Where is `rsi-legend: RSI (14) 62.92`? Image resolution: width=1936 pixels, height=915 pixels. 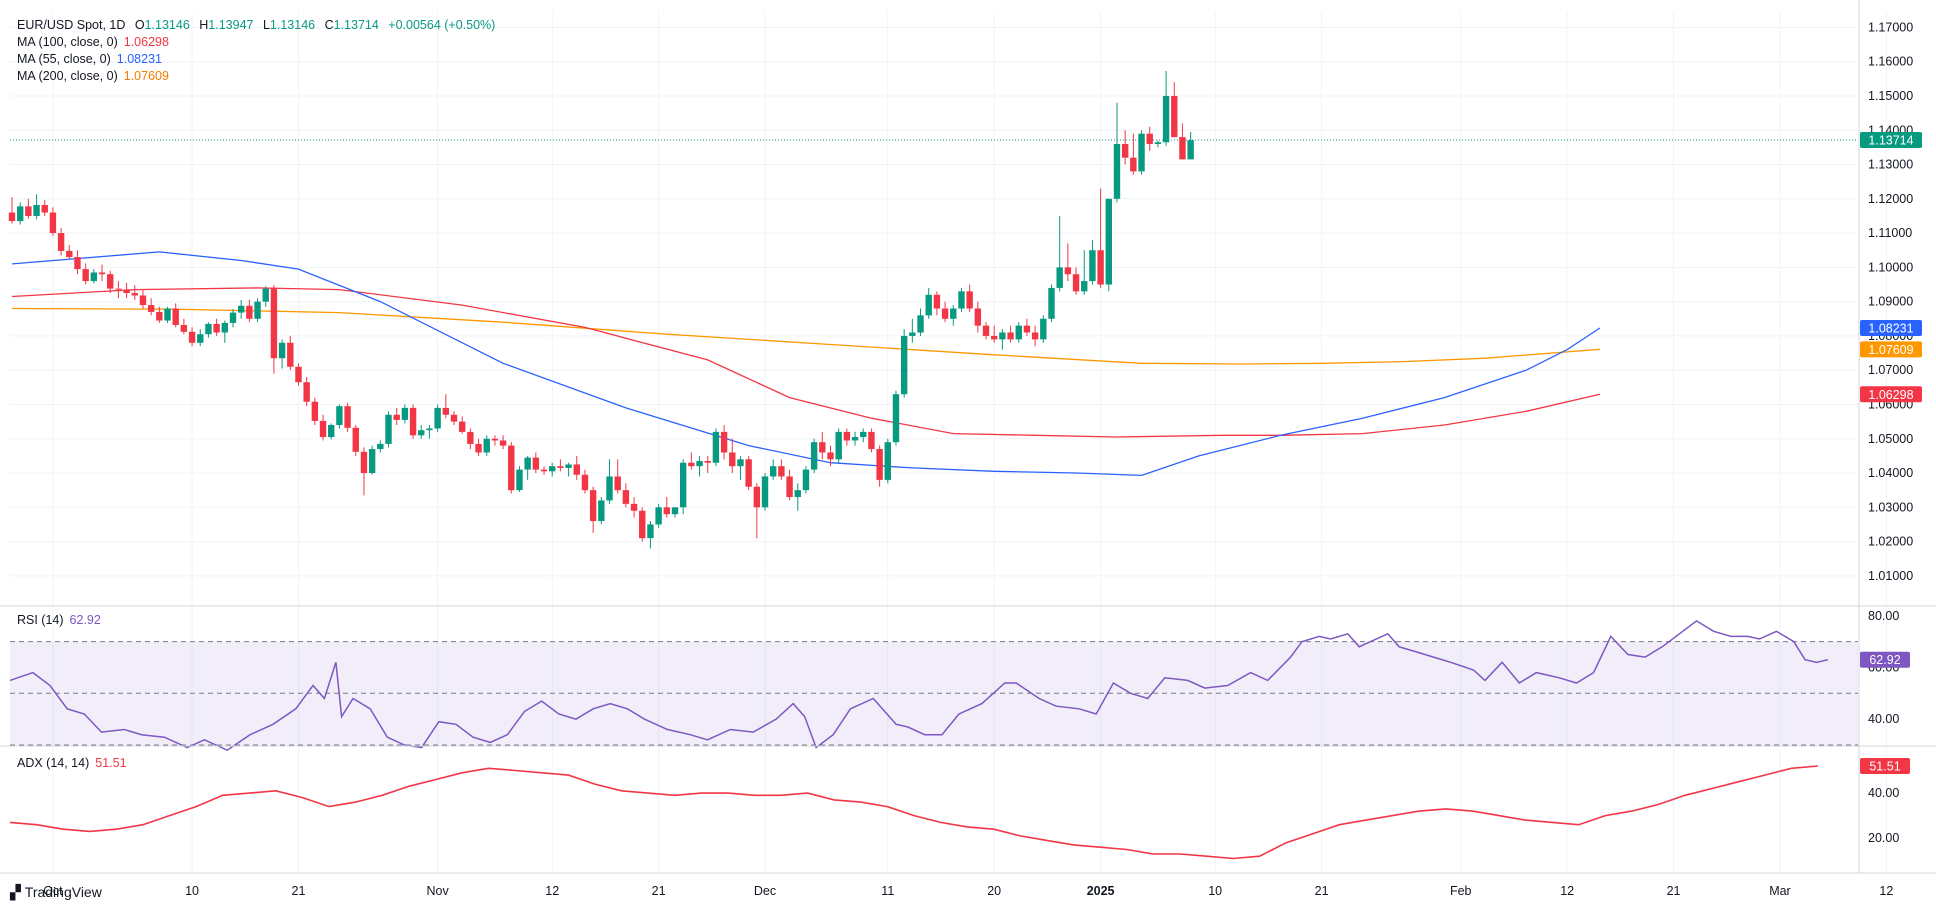 rsi-legend: RSI (14) 62.92 is located at coordinates (62, 620).